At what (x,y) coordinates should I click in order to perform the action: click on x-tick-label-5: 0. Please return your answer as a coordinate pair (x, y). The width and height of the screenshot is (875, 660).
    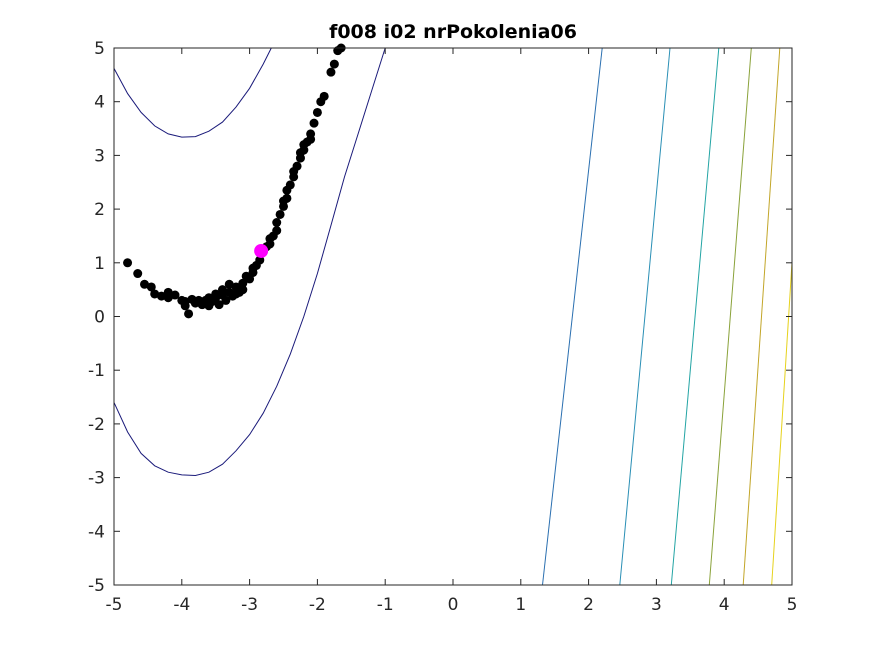
    Looking at the image, I should click on (453, 605).